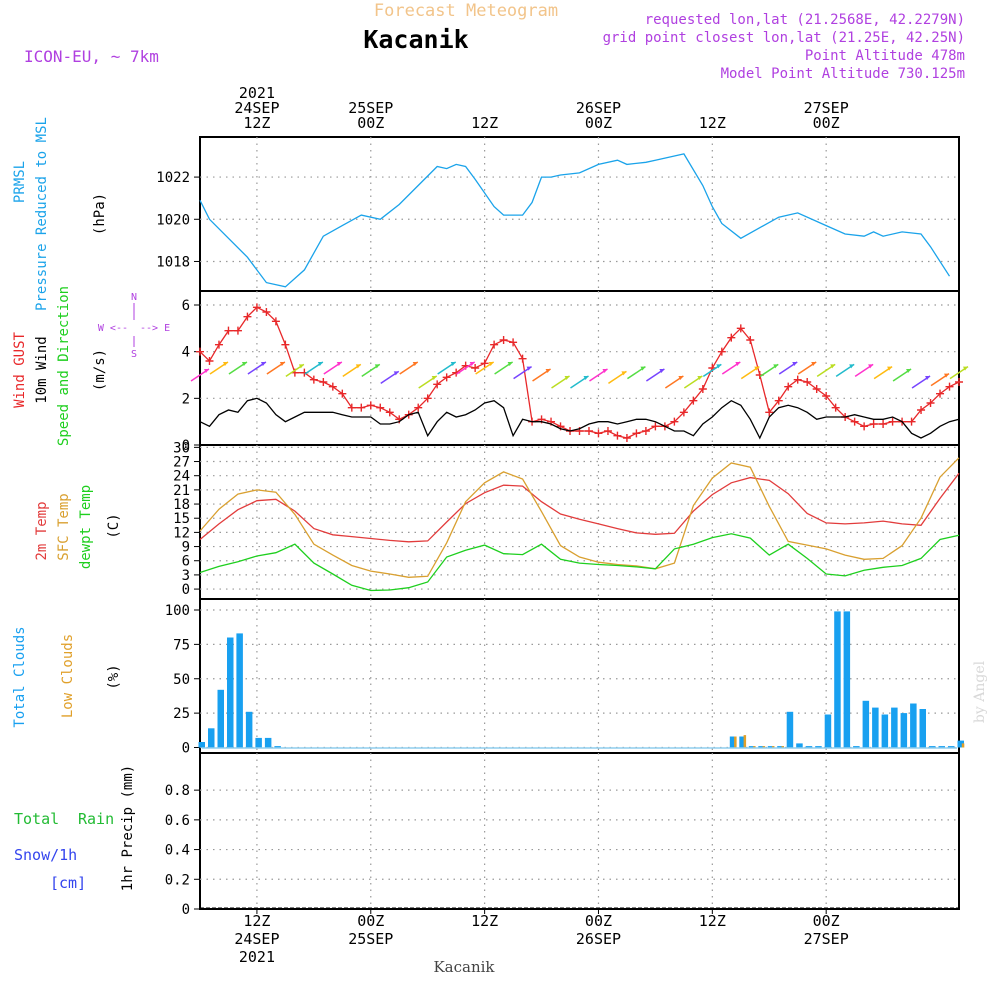  Describe the element at coordinates (181, 477) in the screenshot. I see `y-tick-label: 24` at that location.